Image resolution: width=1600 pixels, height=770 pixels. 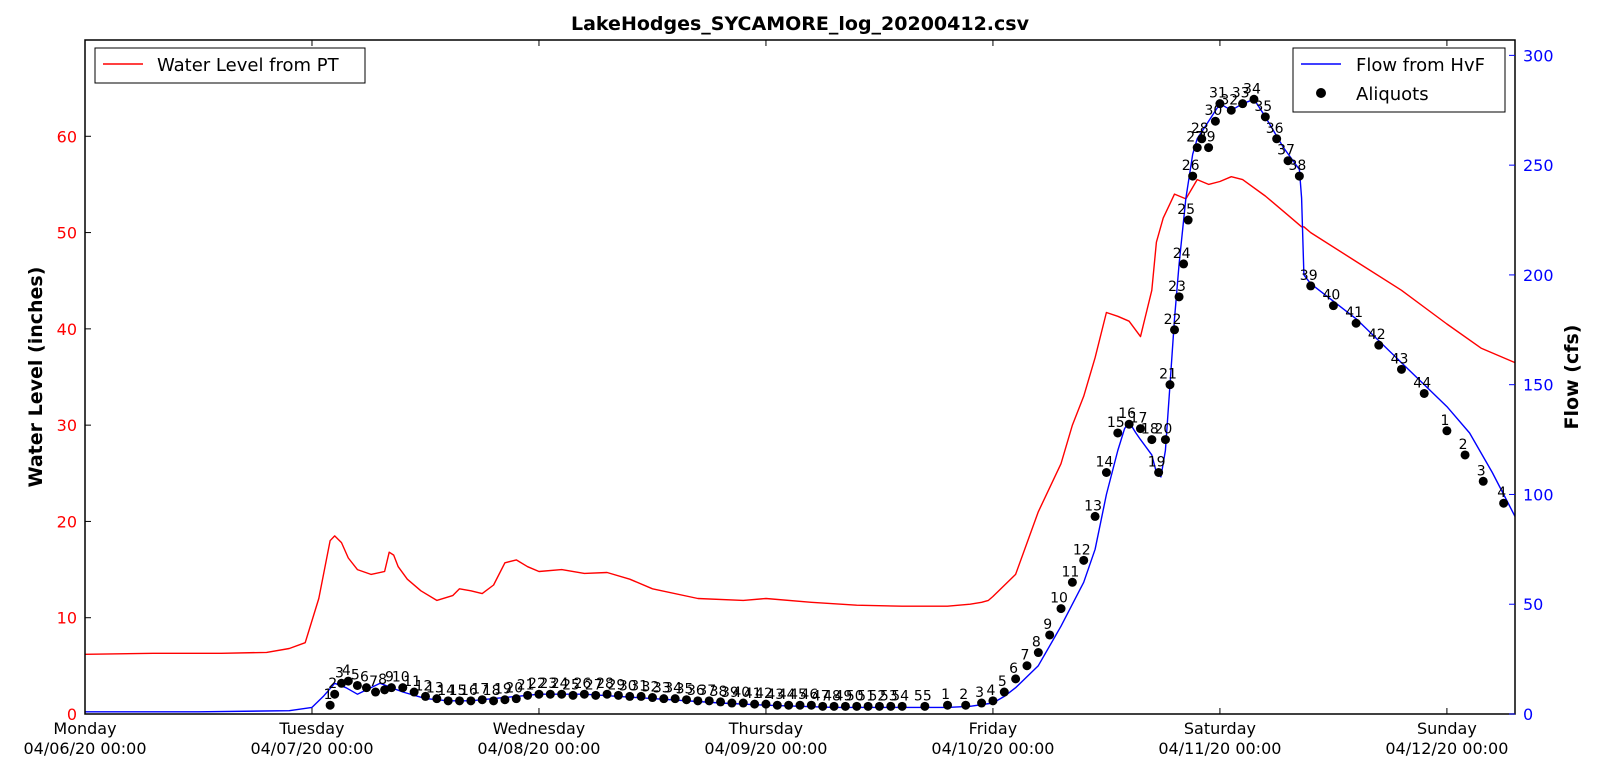 I want to click on aliquot-label-30: 31, so click(x=639, y=686).